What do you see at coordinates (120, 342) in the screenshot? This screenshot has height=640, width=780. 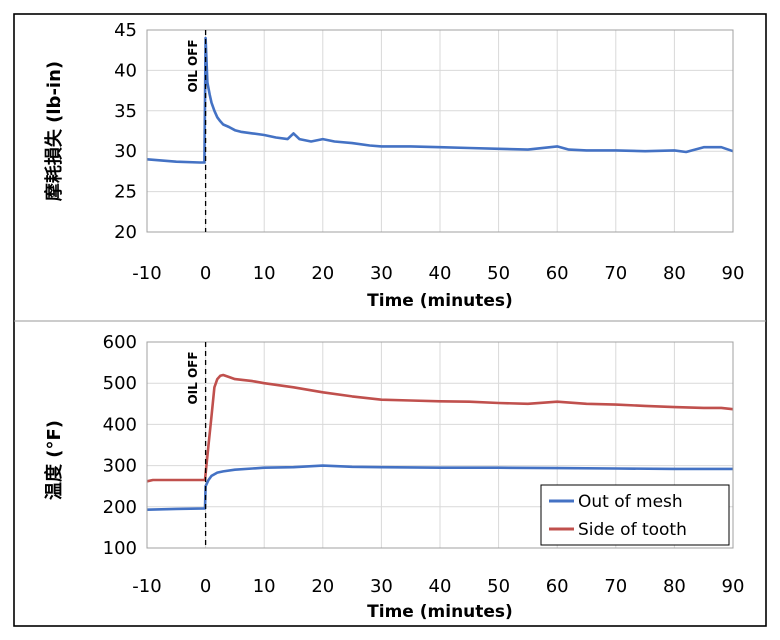 I see `bottom-y-tick-label: 600` at bounding box center [120, 342].